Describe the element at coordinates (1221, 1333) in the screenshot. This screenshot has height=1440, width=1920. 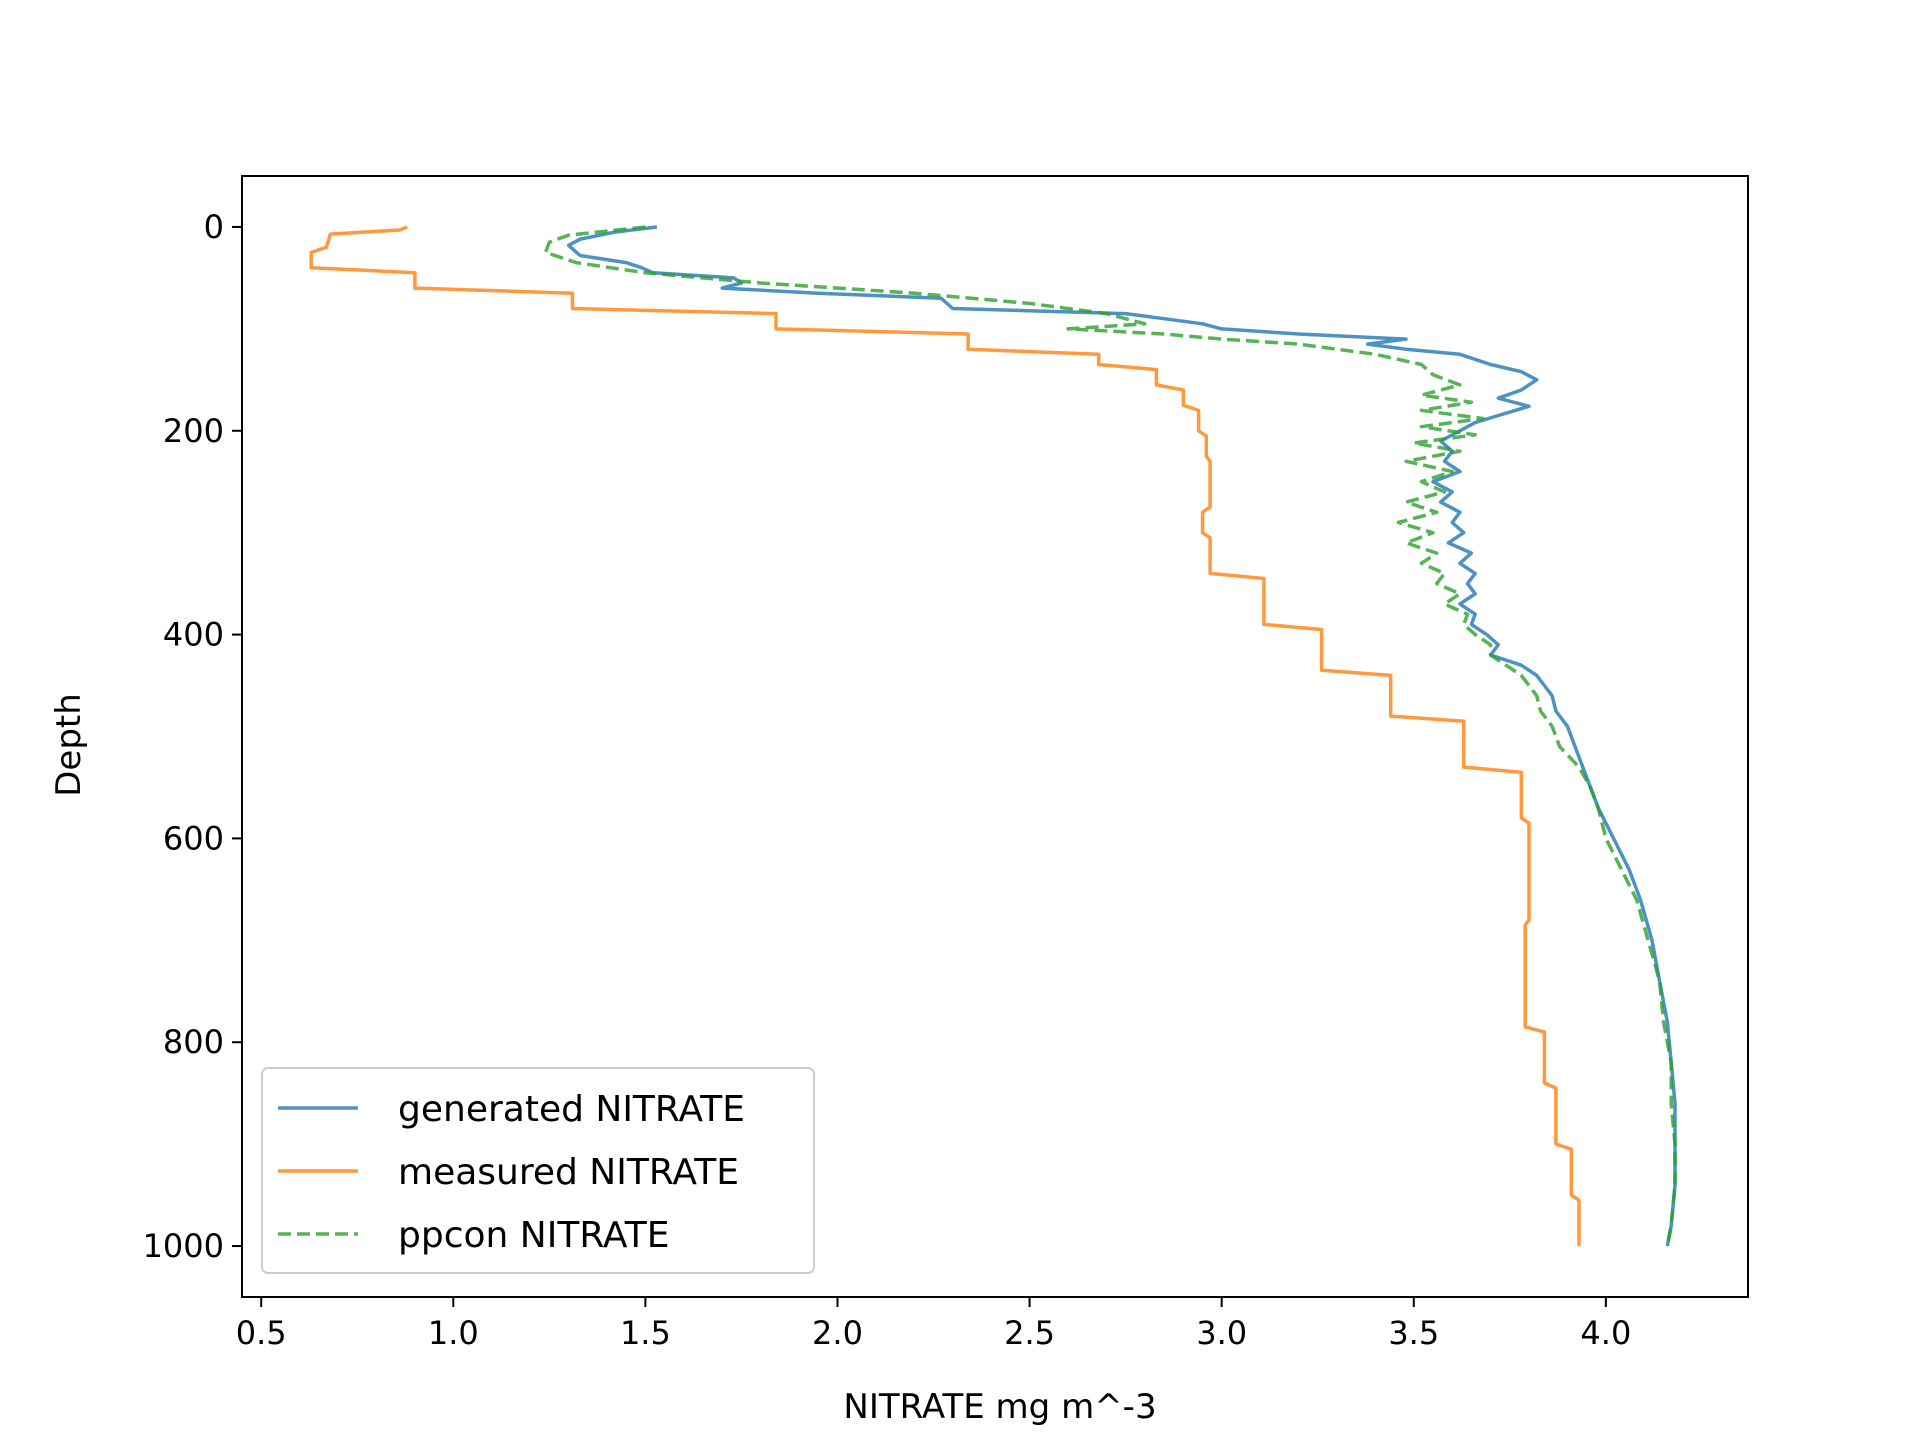
I see `x-tick-label: 3.0` at that location.